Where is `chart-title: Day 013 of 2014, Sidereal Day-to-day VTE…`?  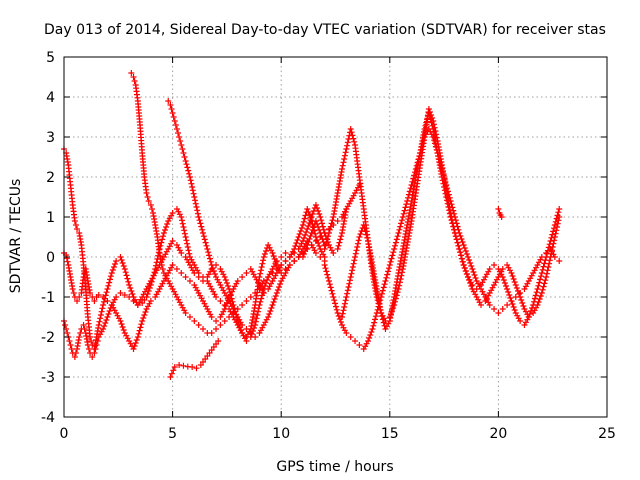 chart-title: Day 013 of 2014, Sidereal Day-to-day VTE… is located at coordinates (325, 30).